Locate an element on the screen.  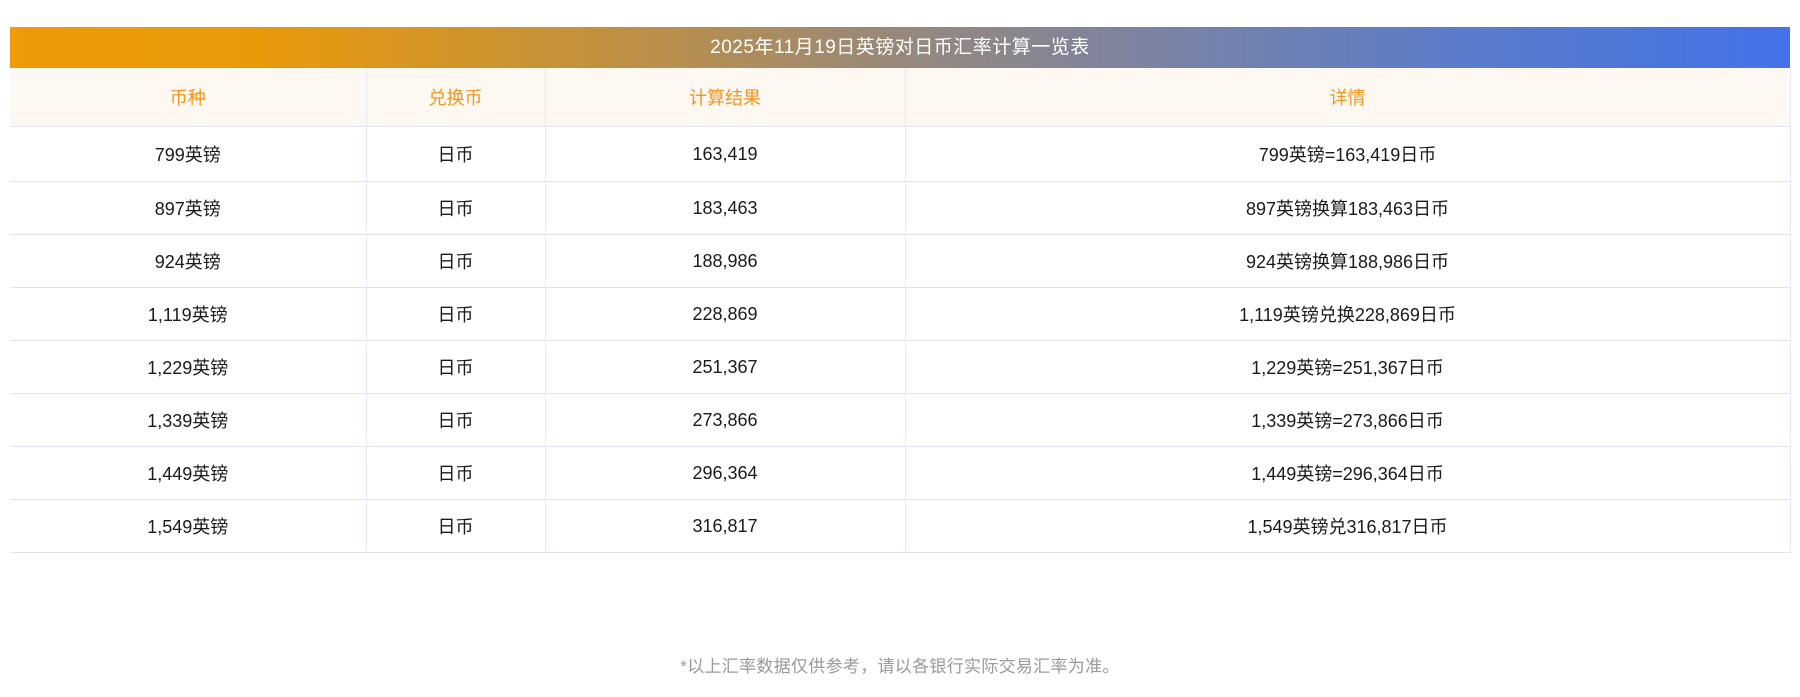
cell-detail: 799英镑=163,419日币 is located at coordinates (1348, 154).